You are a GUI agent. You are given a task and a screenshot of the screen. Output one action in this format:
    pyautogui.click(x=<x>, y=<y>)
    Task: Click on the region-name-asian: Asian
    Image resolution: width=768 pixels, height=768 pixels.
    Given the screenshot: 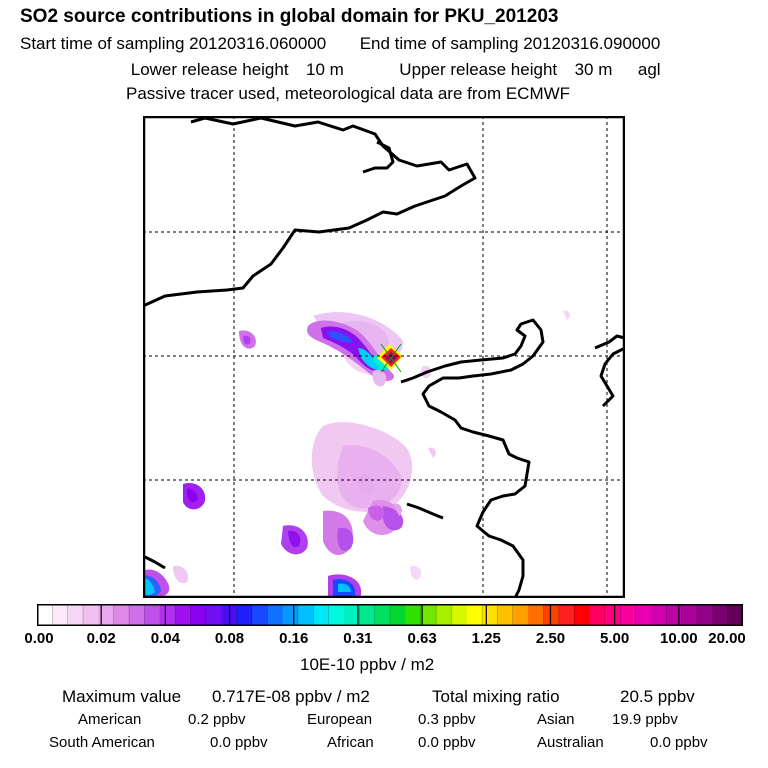 What is the action you would take?
    pyautogui.click(x=556, y=719)
    